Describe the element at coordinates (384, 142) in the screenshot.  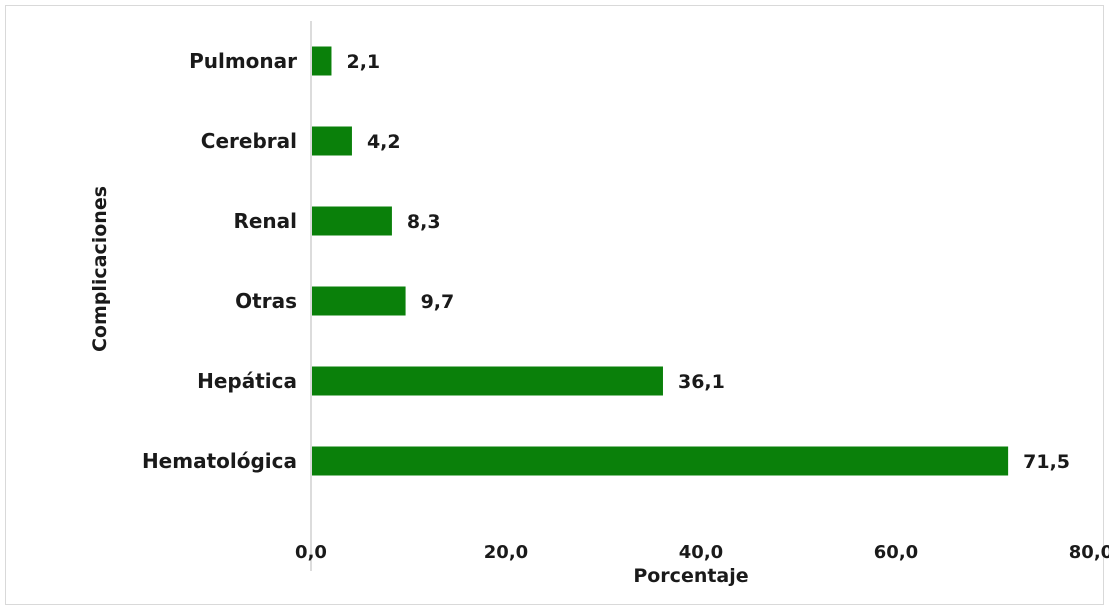
I see `value-label: 4,2` at that location.